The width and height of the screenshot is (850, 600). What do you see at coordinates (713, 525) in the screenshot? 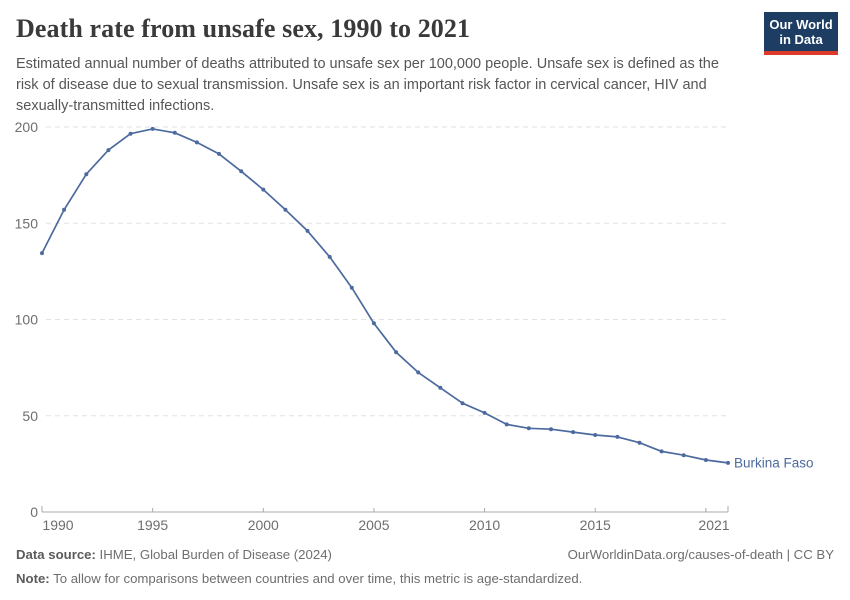
I see `x-axis-tick-label: 2021` at bounding box center [713, 525].